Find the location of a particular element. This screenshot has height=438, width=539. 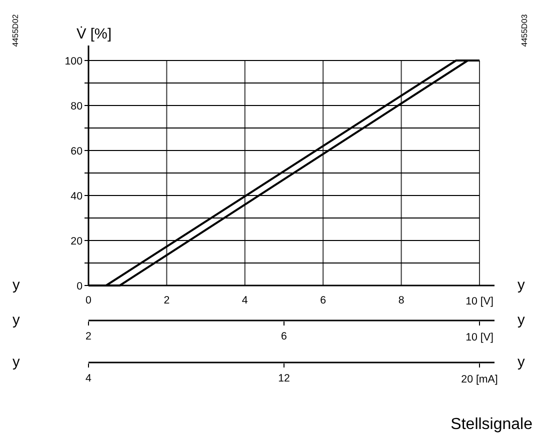

x-tick-label: 4 is located at coordinates (245, 300).